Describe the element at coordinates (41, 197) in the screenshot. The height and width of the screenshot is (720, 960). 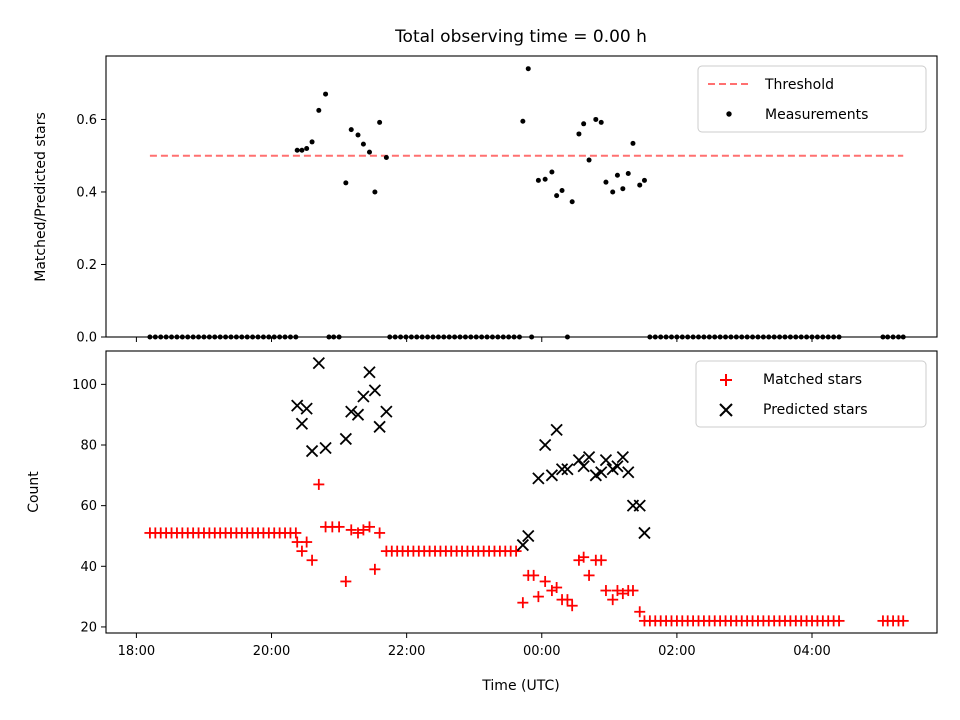
I see `top-y-axis-label: Matched/Predicted stars` at that location.